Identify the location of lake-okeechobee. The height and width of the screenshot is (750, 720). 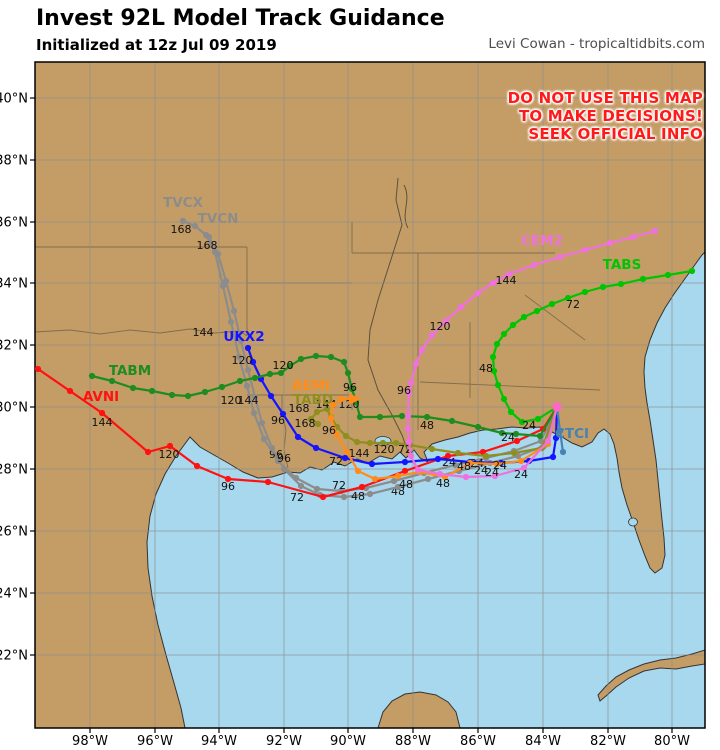
(633, 522).